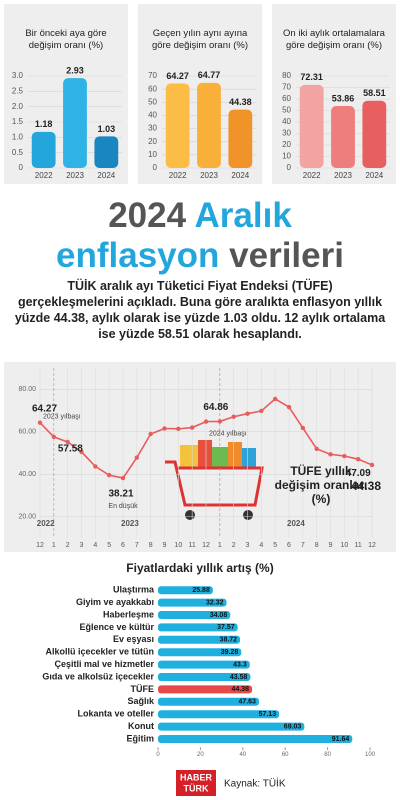  I want to click on data-label: 64.86, so click(215, 407).